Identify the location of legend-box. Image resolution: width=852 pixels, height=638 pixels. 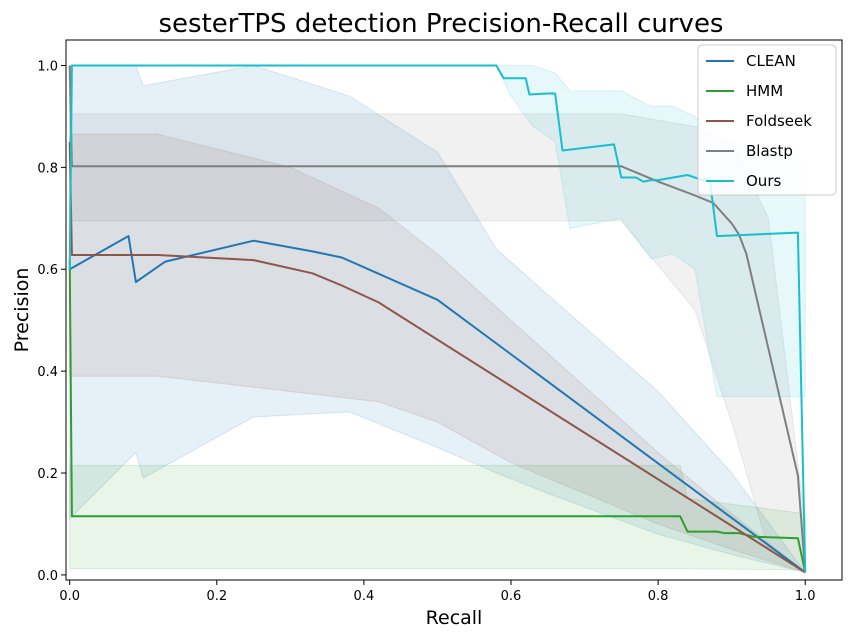
(767, 120).